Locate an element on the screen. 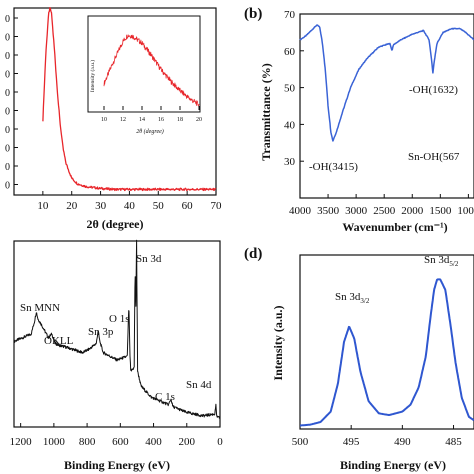 The height and width of the screenshot is (474, 474). panel-b-y-tick-labels: 30 40 50 60 70 is located at coordinates (294, 88).